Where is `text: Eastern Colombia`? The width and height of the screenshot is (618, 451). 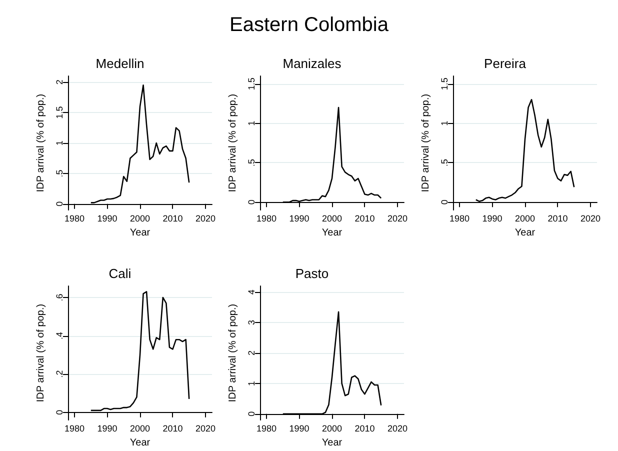 text: Eastern Colombia is located at coordinates (309, 25).